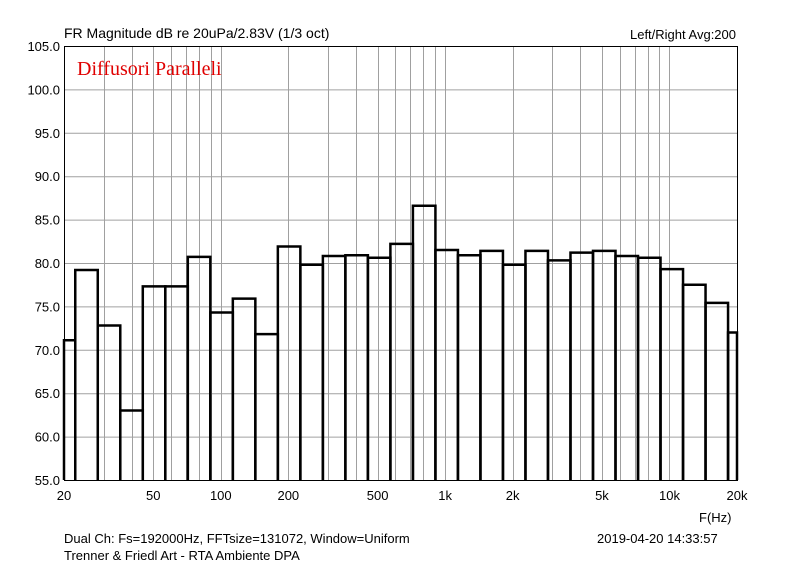 This screenshot has width=800, height=568. I want to click on bar-1.25k, so click(469, 366).